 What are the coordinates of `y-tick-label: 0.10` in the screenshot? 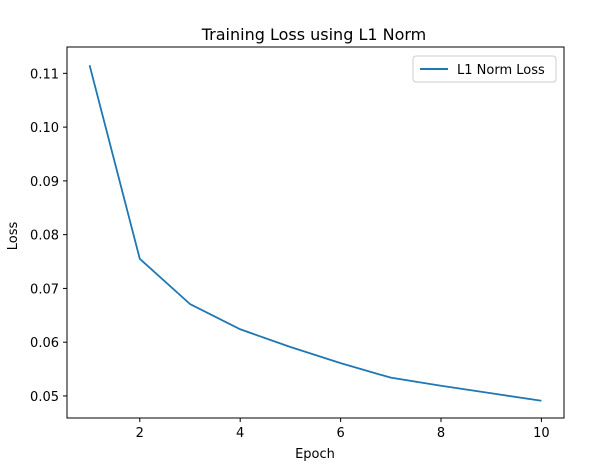 It's located at (44, 128).